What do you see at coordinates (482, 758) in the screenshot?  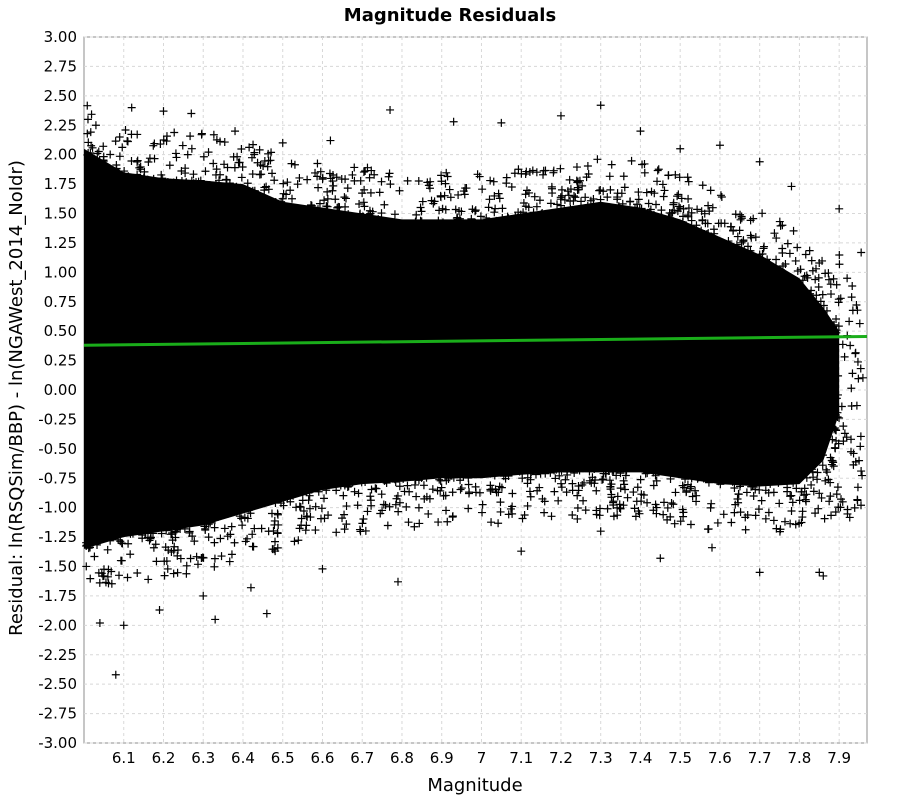 I see `x-tick-label: 7` at bounding box center [482, 758].